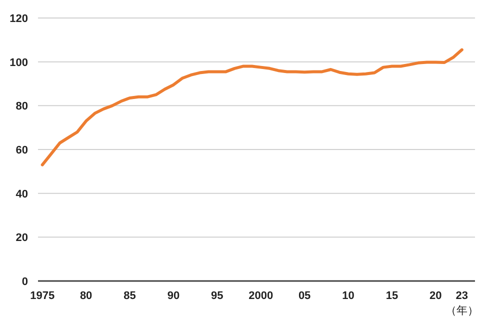 This screenshot has width=482, height=321. Describe the element at coordinates (42, 296) in the screenshot. I see `x-tick-label: 1975` at that location.